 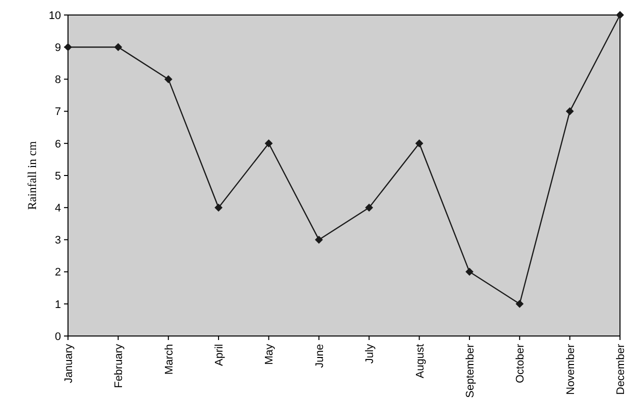 What do you see at coordinates (57, 48) in the screenshot?
I see `y-tick-label: 9` at bounding box center [57, 48].